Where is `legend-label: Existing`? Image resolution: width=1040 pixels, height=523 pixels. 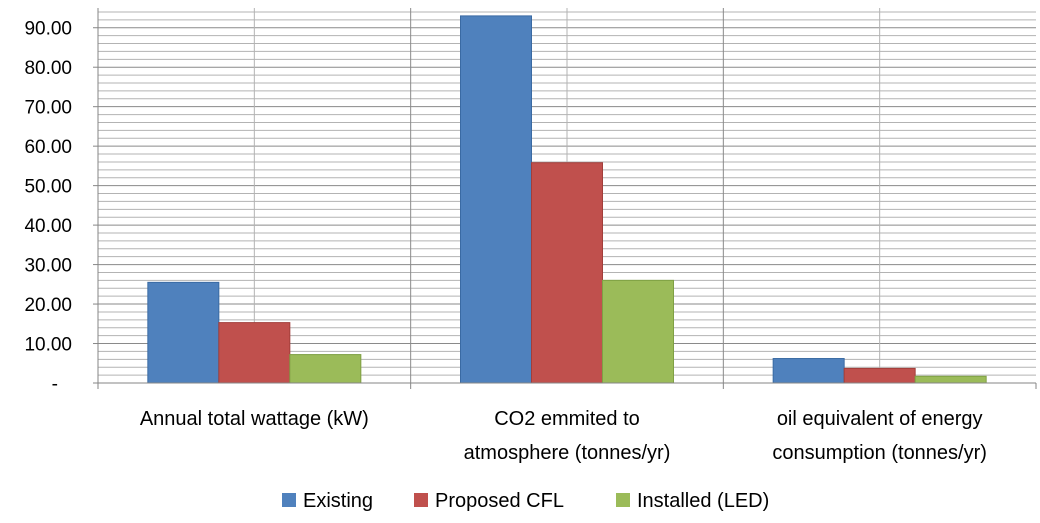
legend-label: Existing is located at coordinates (338, 501).